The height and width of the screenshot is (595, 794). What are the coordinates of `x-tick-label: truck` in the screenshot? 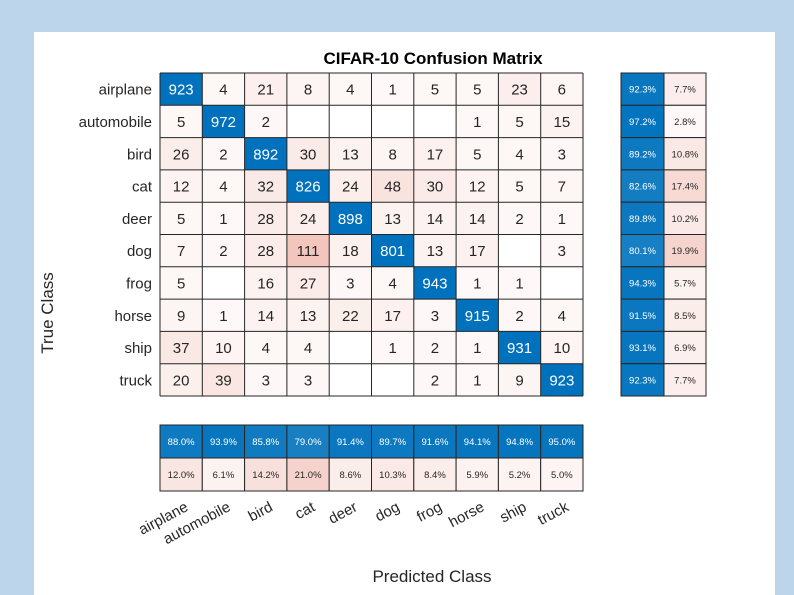 It's located at (553, 513).